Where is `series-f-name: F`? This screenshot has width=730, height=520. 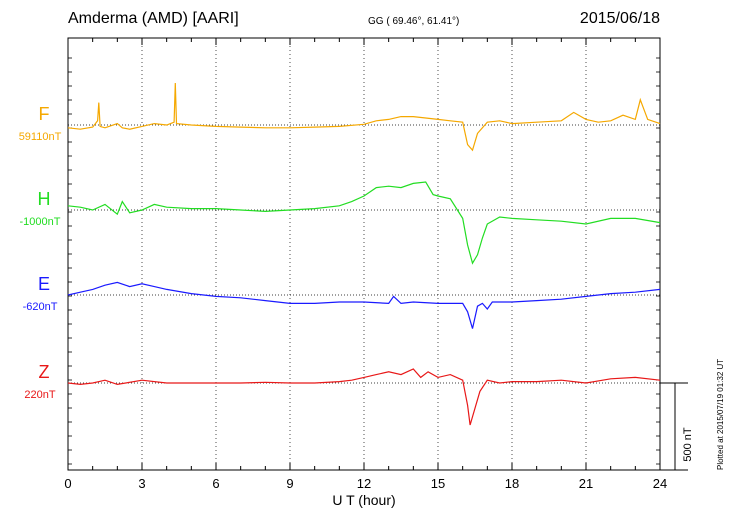
series-f-name: F is located at coordinates (44, 114).